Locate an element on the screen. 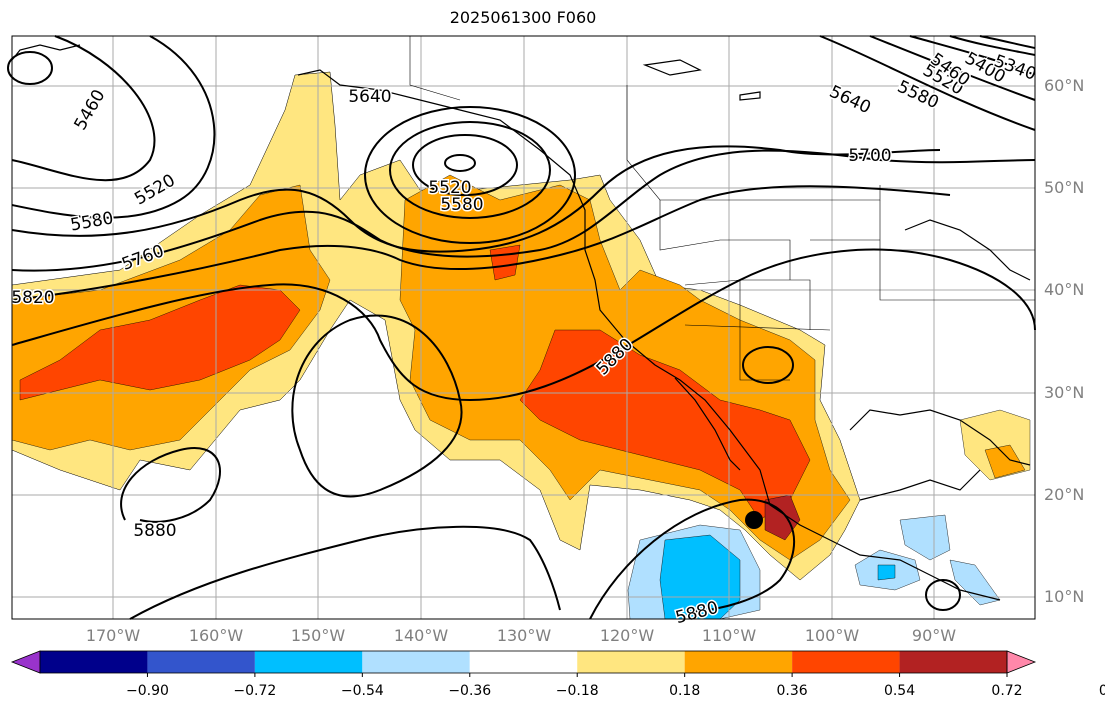  contour-label: 5880 is located at coordinates (154, 531).